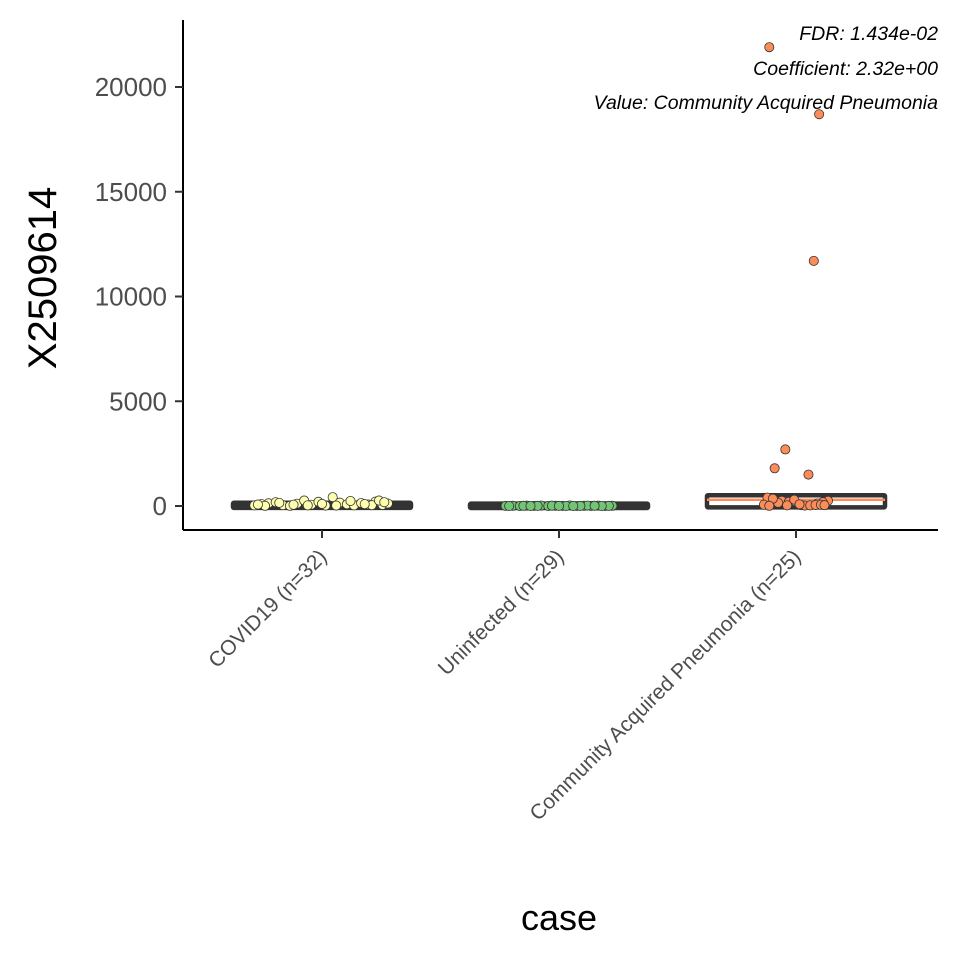 This screenshot has width=960, height=960. What do you see at coordinates (559, 917) in the screenshot?
I see `x-axis-title: case` at bounding box center [559, 917].